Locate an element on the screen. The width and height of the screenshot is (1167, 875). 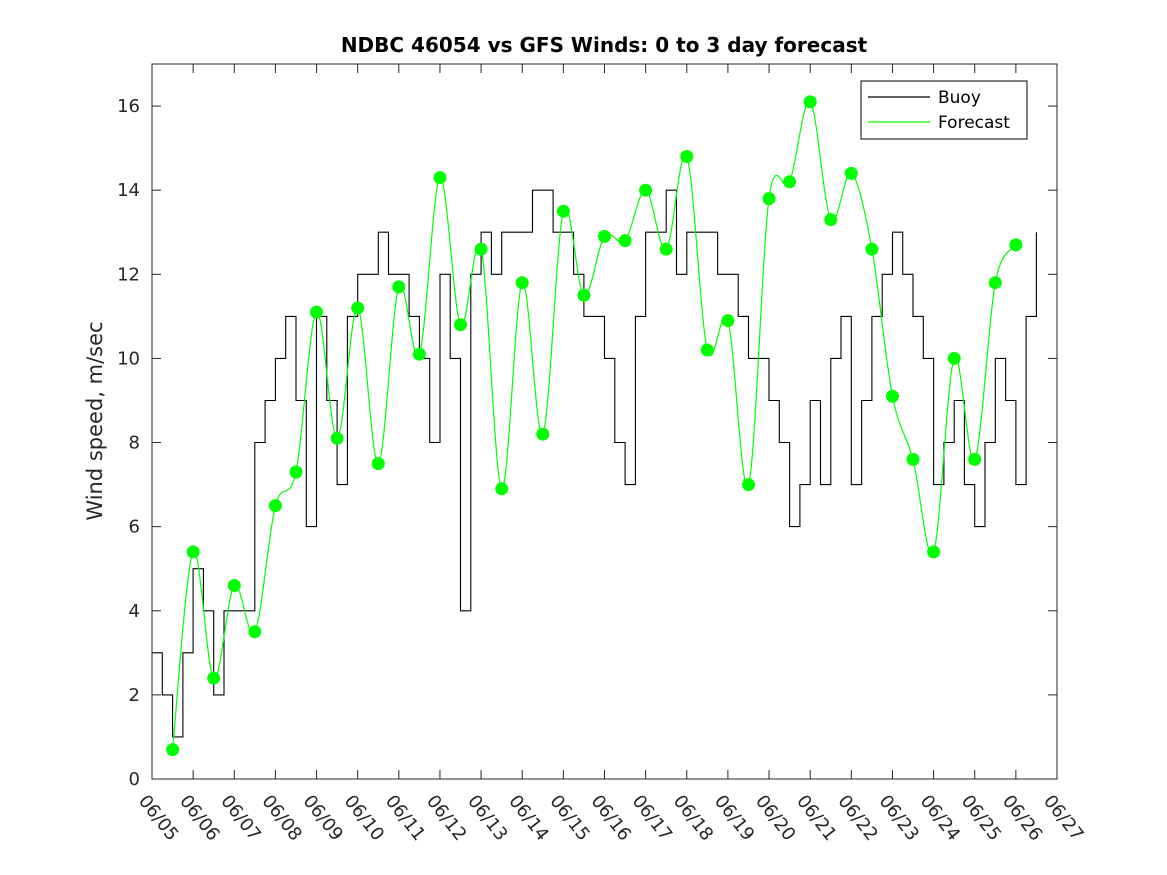
y-tick-label: 10 is located at coordinates (128, 358).